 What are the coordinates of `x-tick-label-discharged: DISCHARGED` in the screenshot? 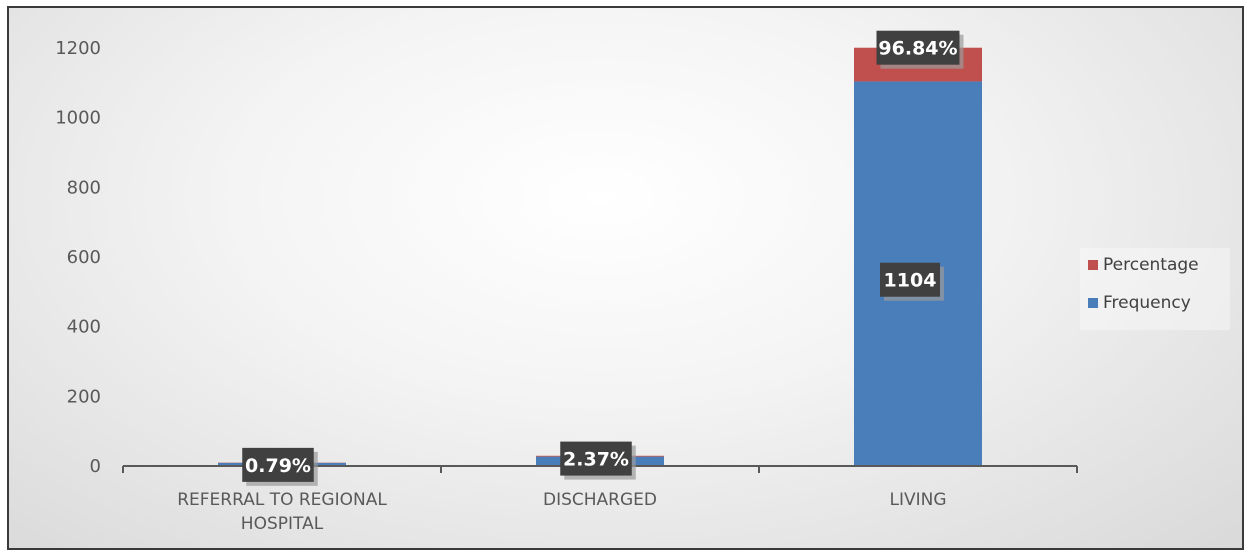 It's located at (600, 500).